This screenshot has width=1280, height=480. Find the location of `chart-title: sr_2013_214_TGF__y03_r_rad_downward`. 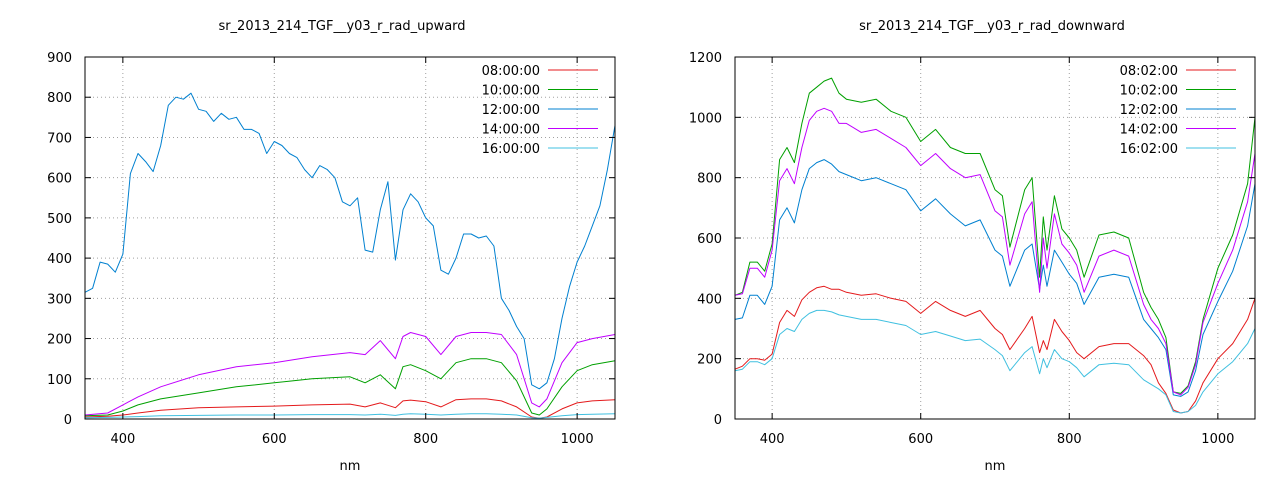

chart-title: sr_2013_214_TGF__y03_r_rad_downward is located at coordinates (992, 26).